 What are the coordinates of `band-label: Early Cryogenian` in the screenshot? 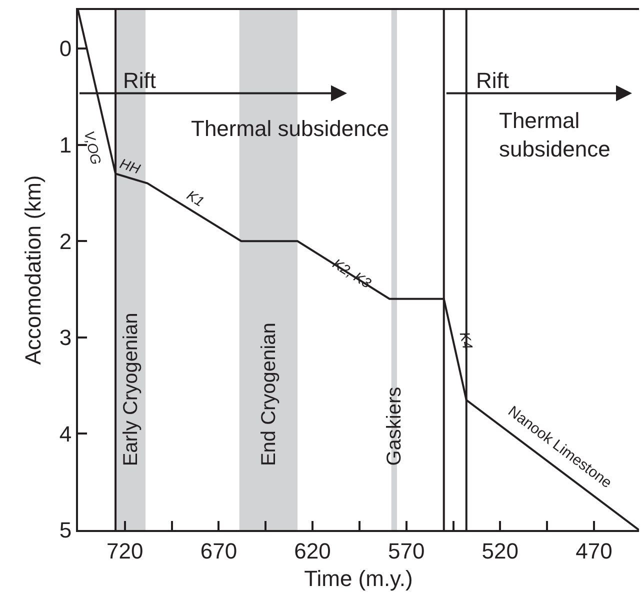 It's located at (131, 389).